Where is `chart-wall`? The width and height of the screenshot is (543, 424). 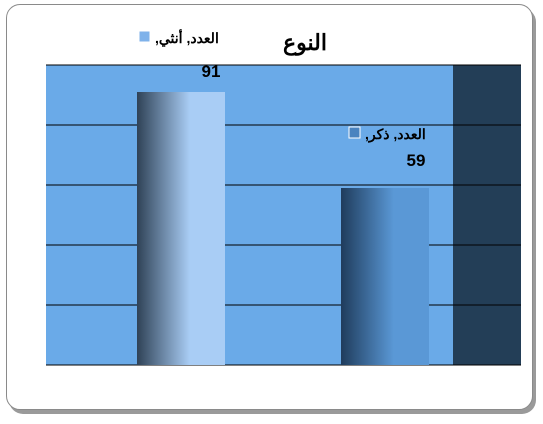
chart-wall is located at coordinates (487, 215).